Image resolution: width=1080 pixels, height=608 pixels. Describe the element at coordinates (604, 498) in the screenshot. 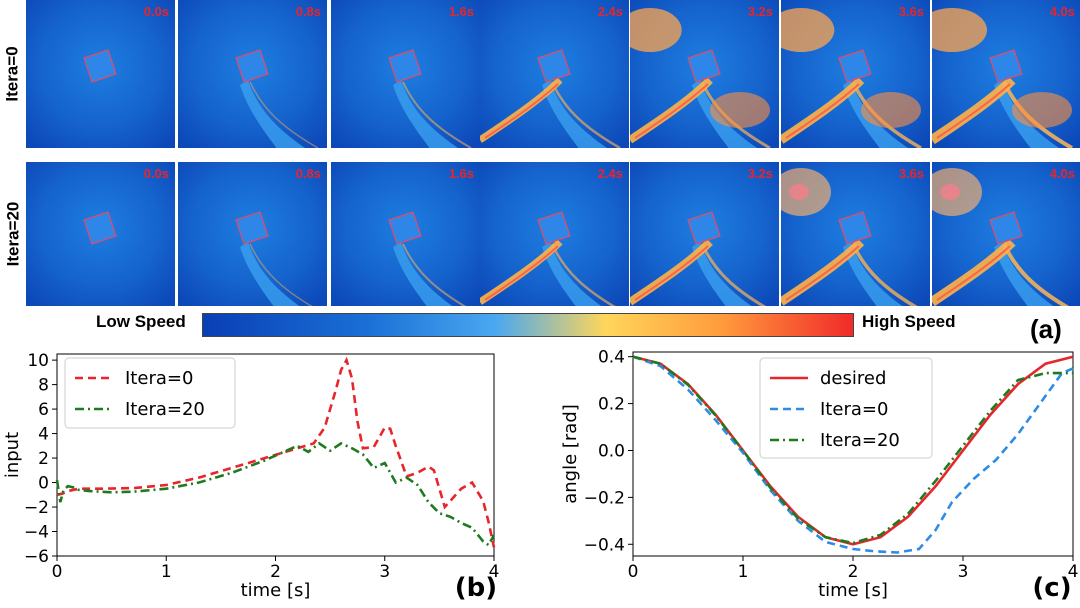

I see `y-tick-label: −0.2` at that location.